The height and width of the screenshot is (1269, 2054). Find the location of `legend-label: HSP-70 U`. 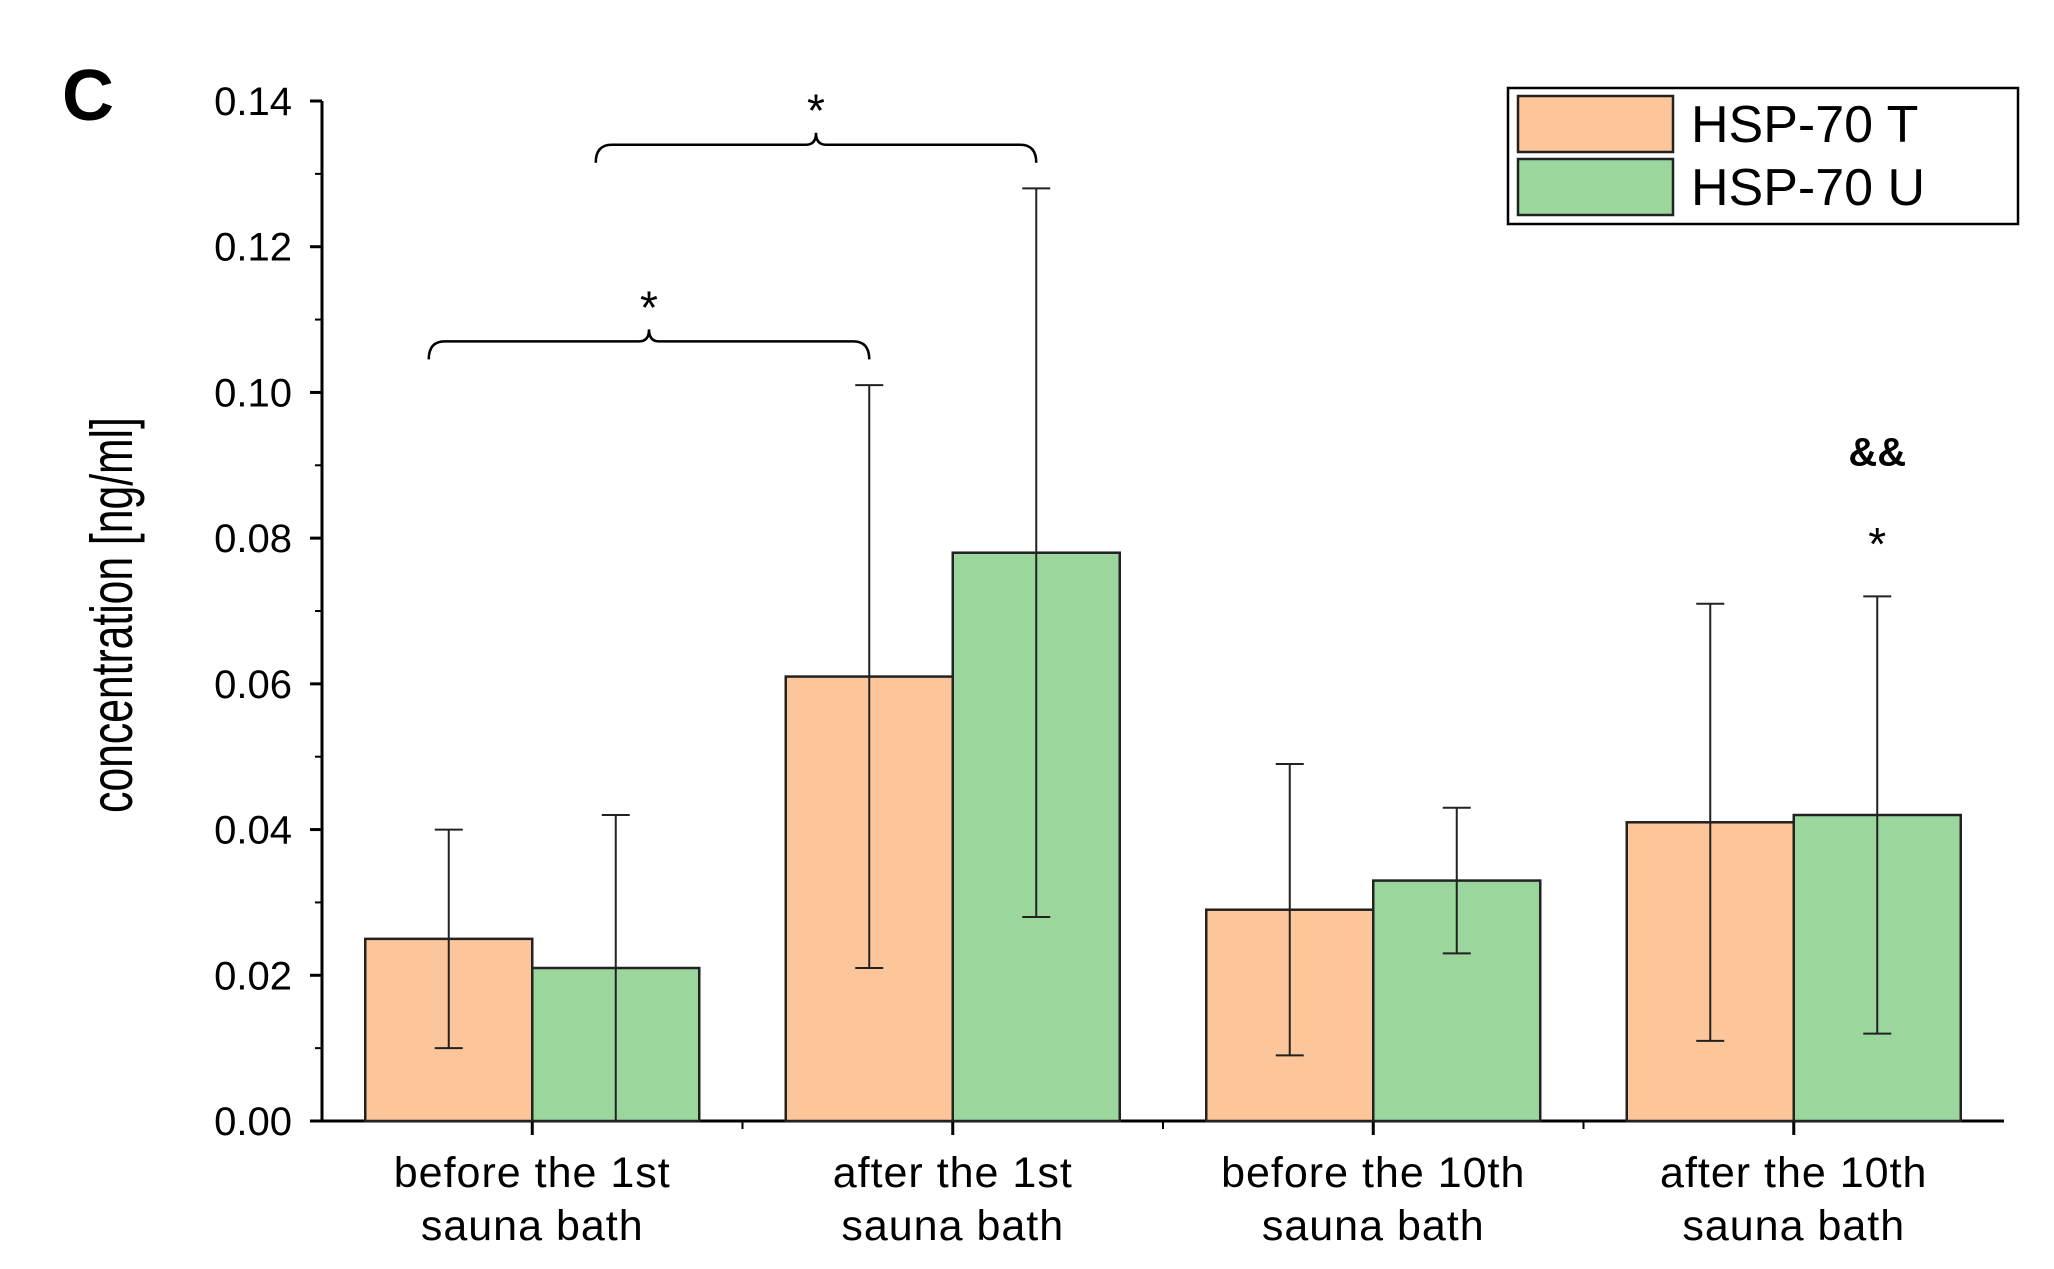

legend-label: HSP-70 U is located at coordinates (1808, 188).